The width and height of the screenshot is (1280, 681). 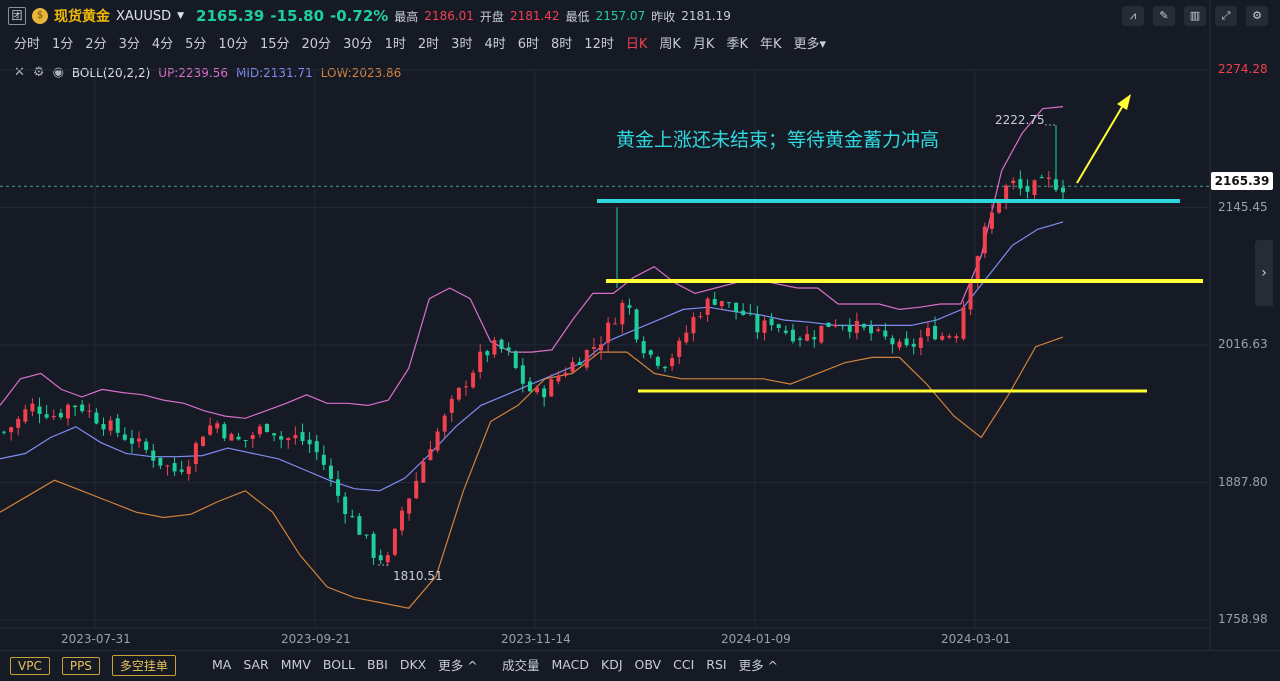 I want to click on timeframe-10: 1时, so click(x=395, y=44).